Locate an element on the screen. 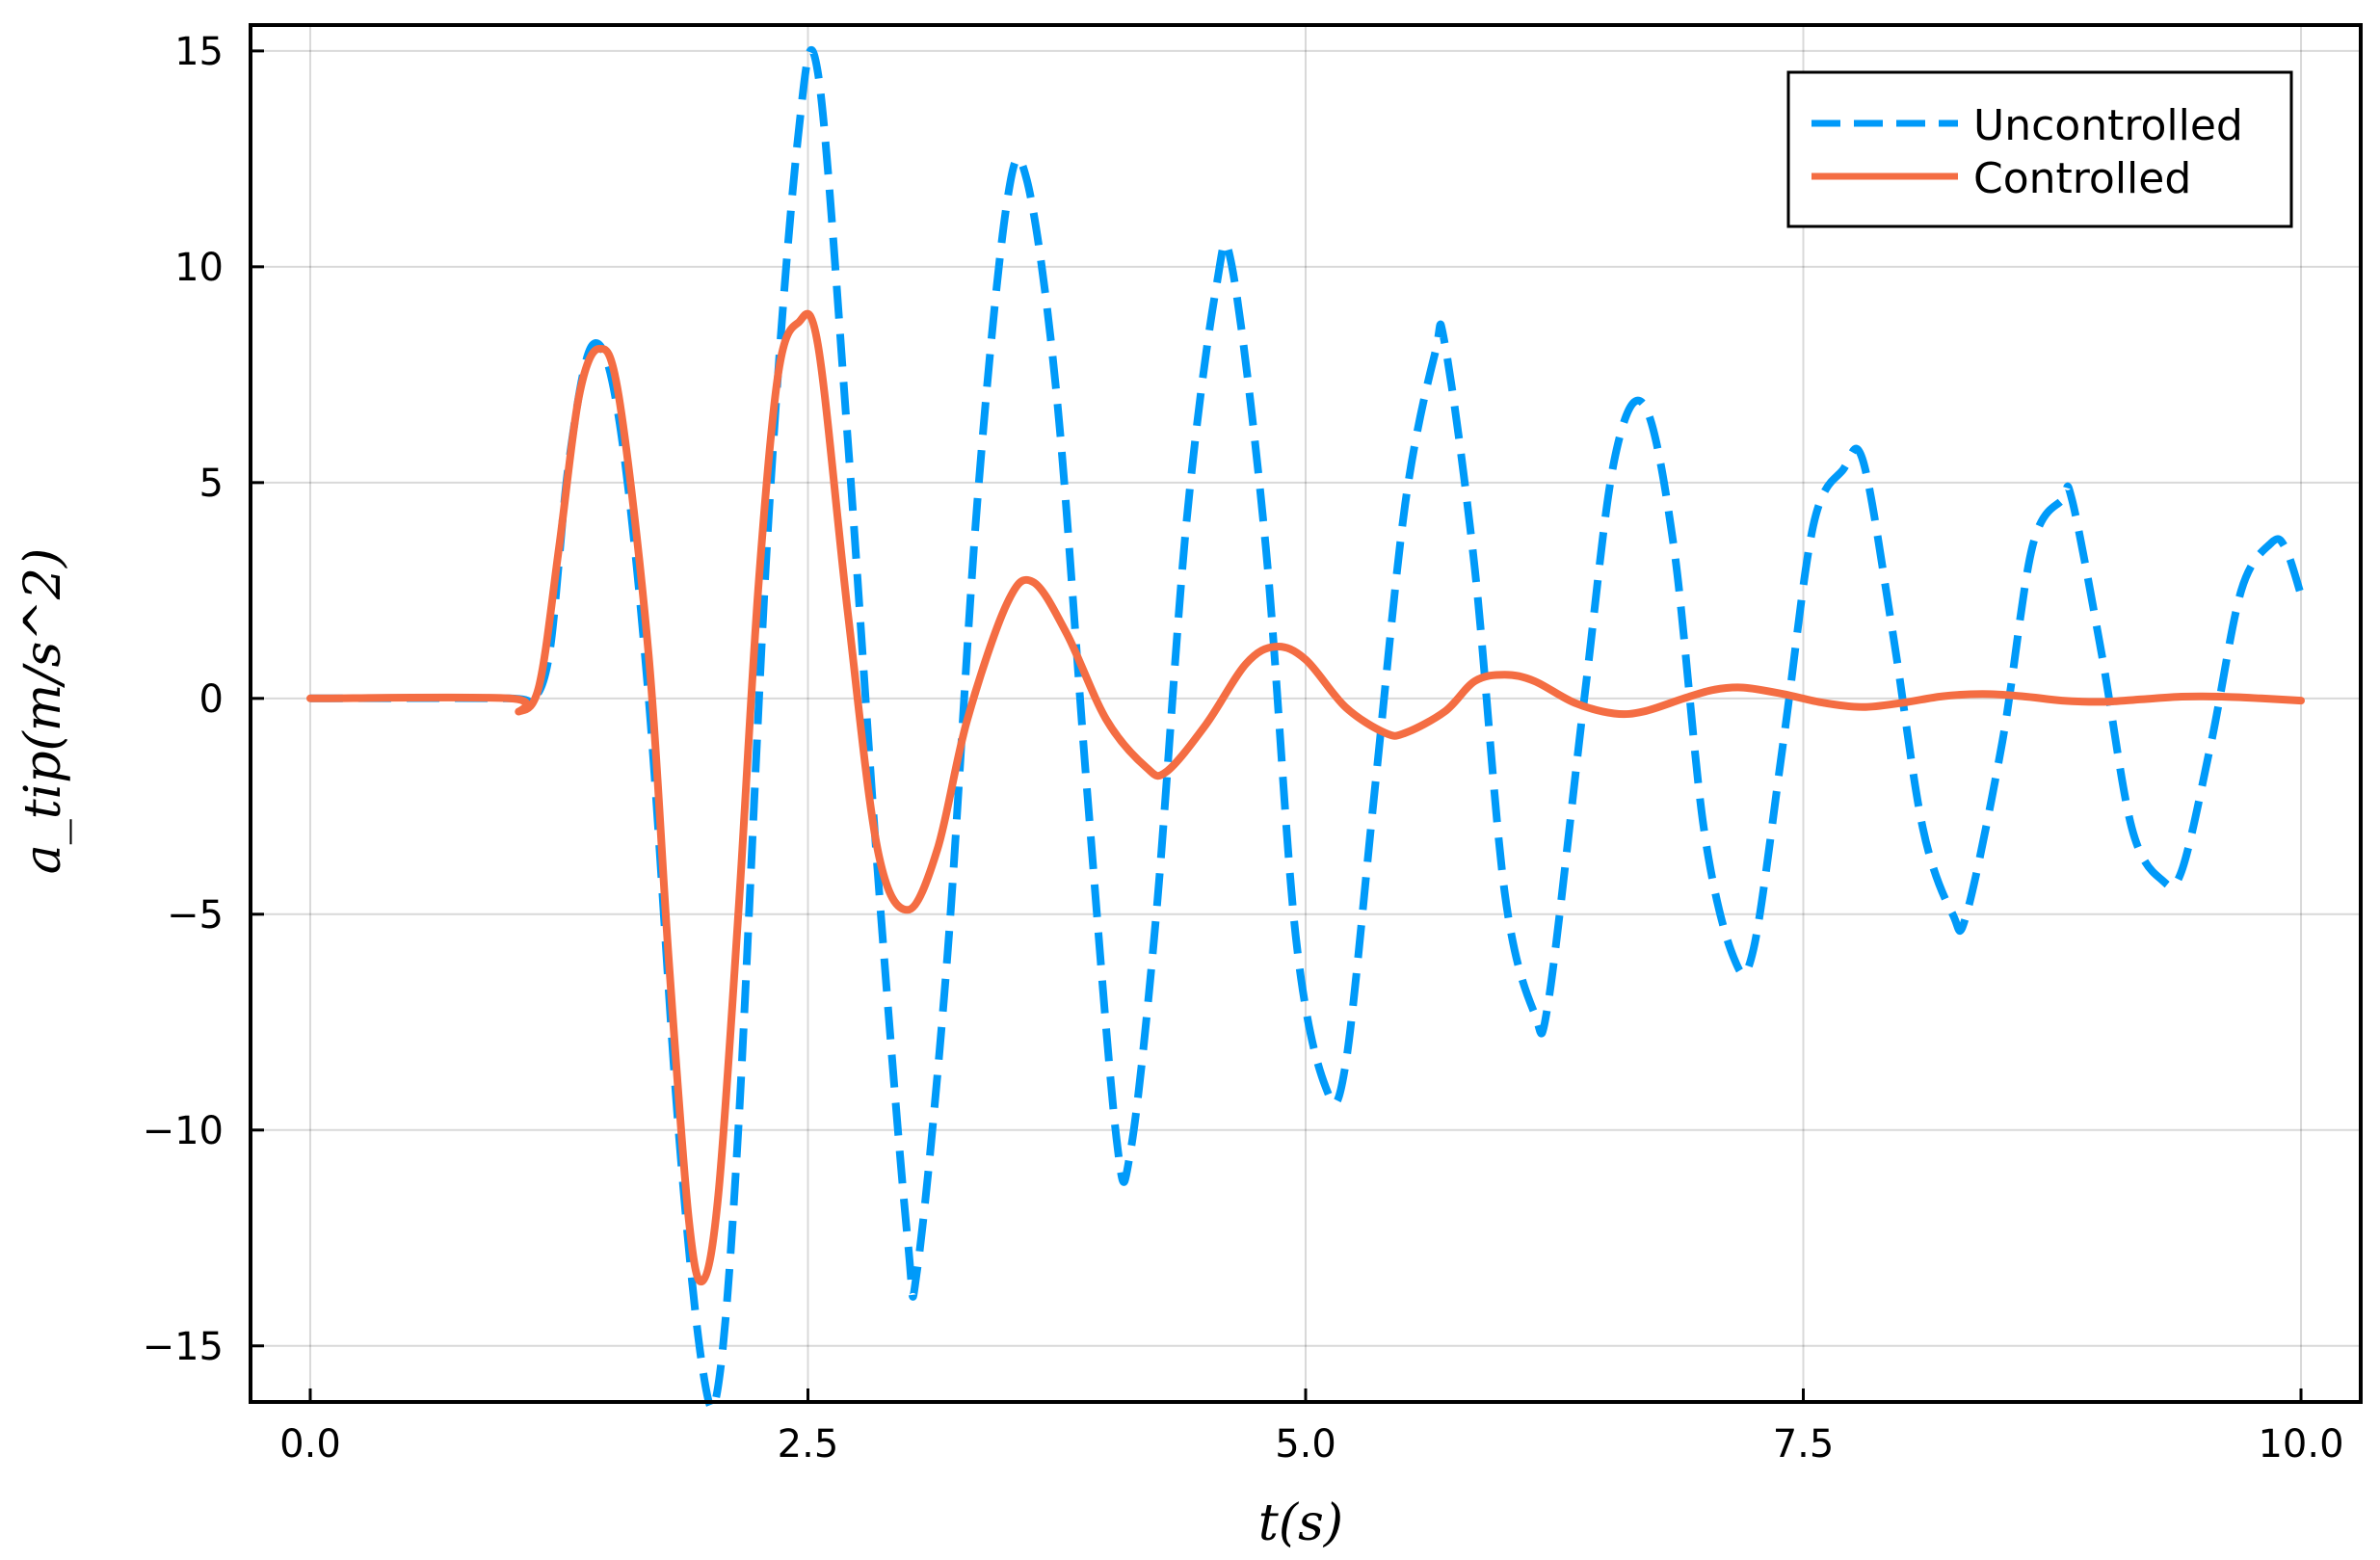 Image resolution: width=2380 pixels, height=1560 pixels. y-tick-label: −5 is located at coordinates (196, 916).